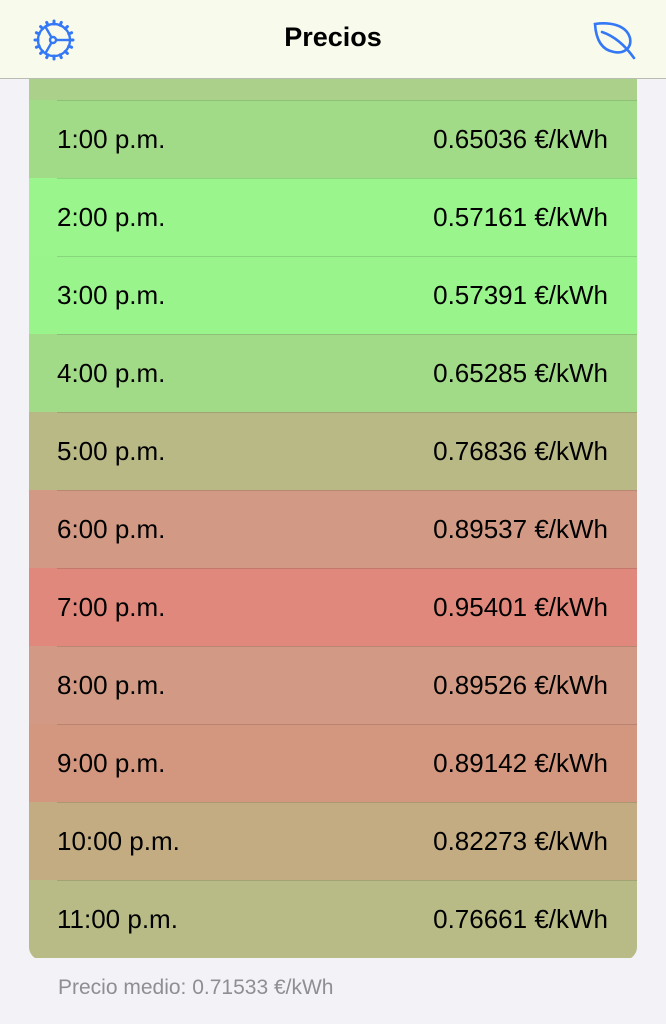  I want to click on price-value: 0.76836 €/kWh, so click(520, 451).